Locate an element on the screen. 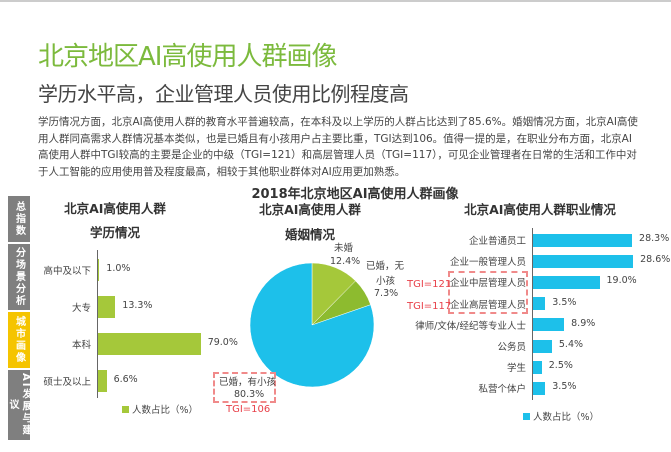 Image resolution: width=671 pixels, height=452 pixels. value-label: 2.5% is located at coordinates (560, 366).